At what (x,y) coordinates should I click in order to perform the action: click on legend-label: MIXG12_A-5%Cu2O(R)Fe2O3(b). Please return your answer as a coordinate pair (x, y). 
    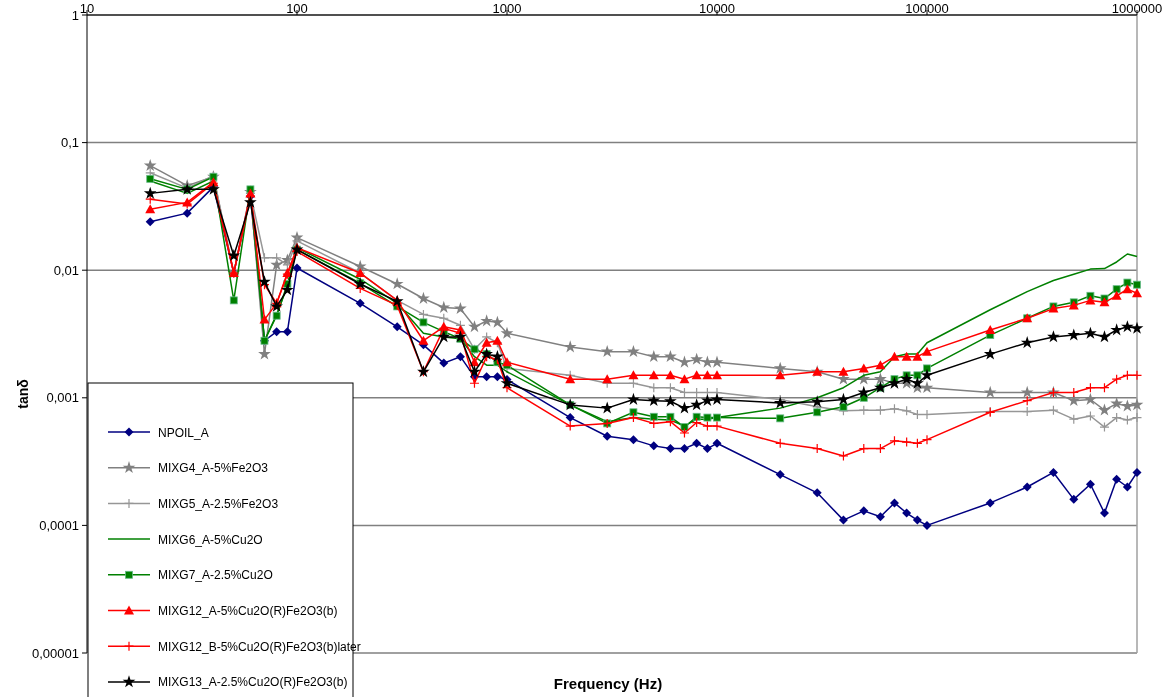
    Looking at the image, I should click on (248, 611).